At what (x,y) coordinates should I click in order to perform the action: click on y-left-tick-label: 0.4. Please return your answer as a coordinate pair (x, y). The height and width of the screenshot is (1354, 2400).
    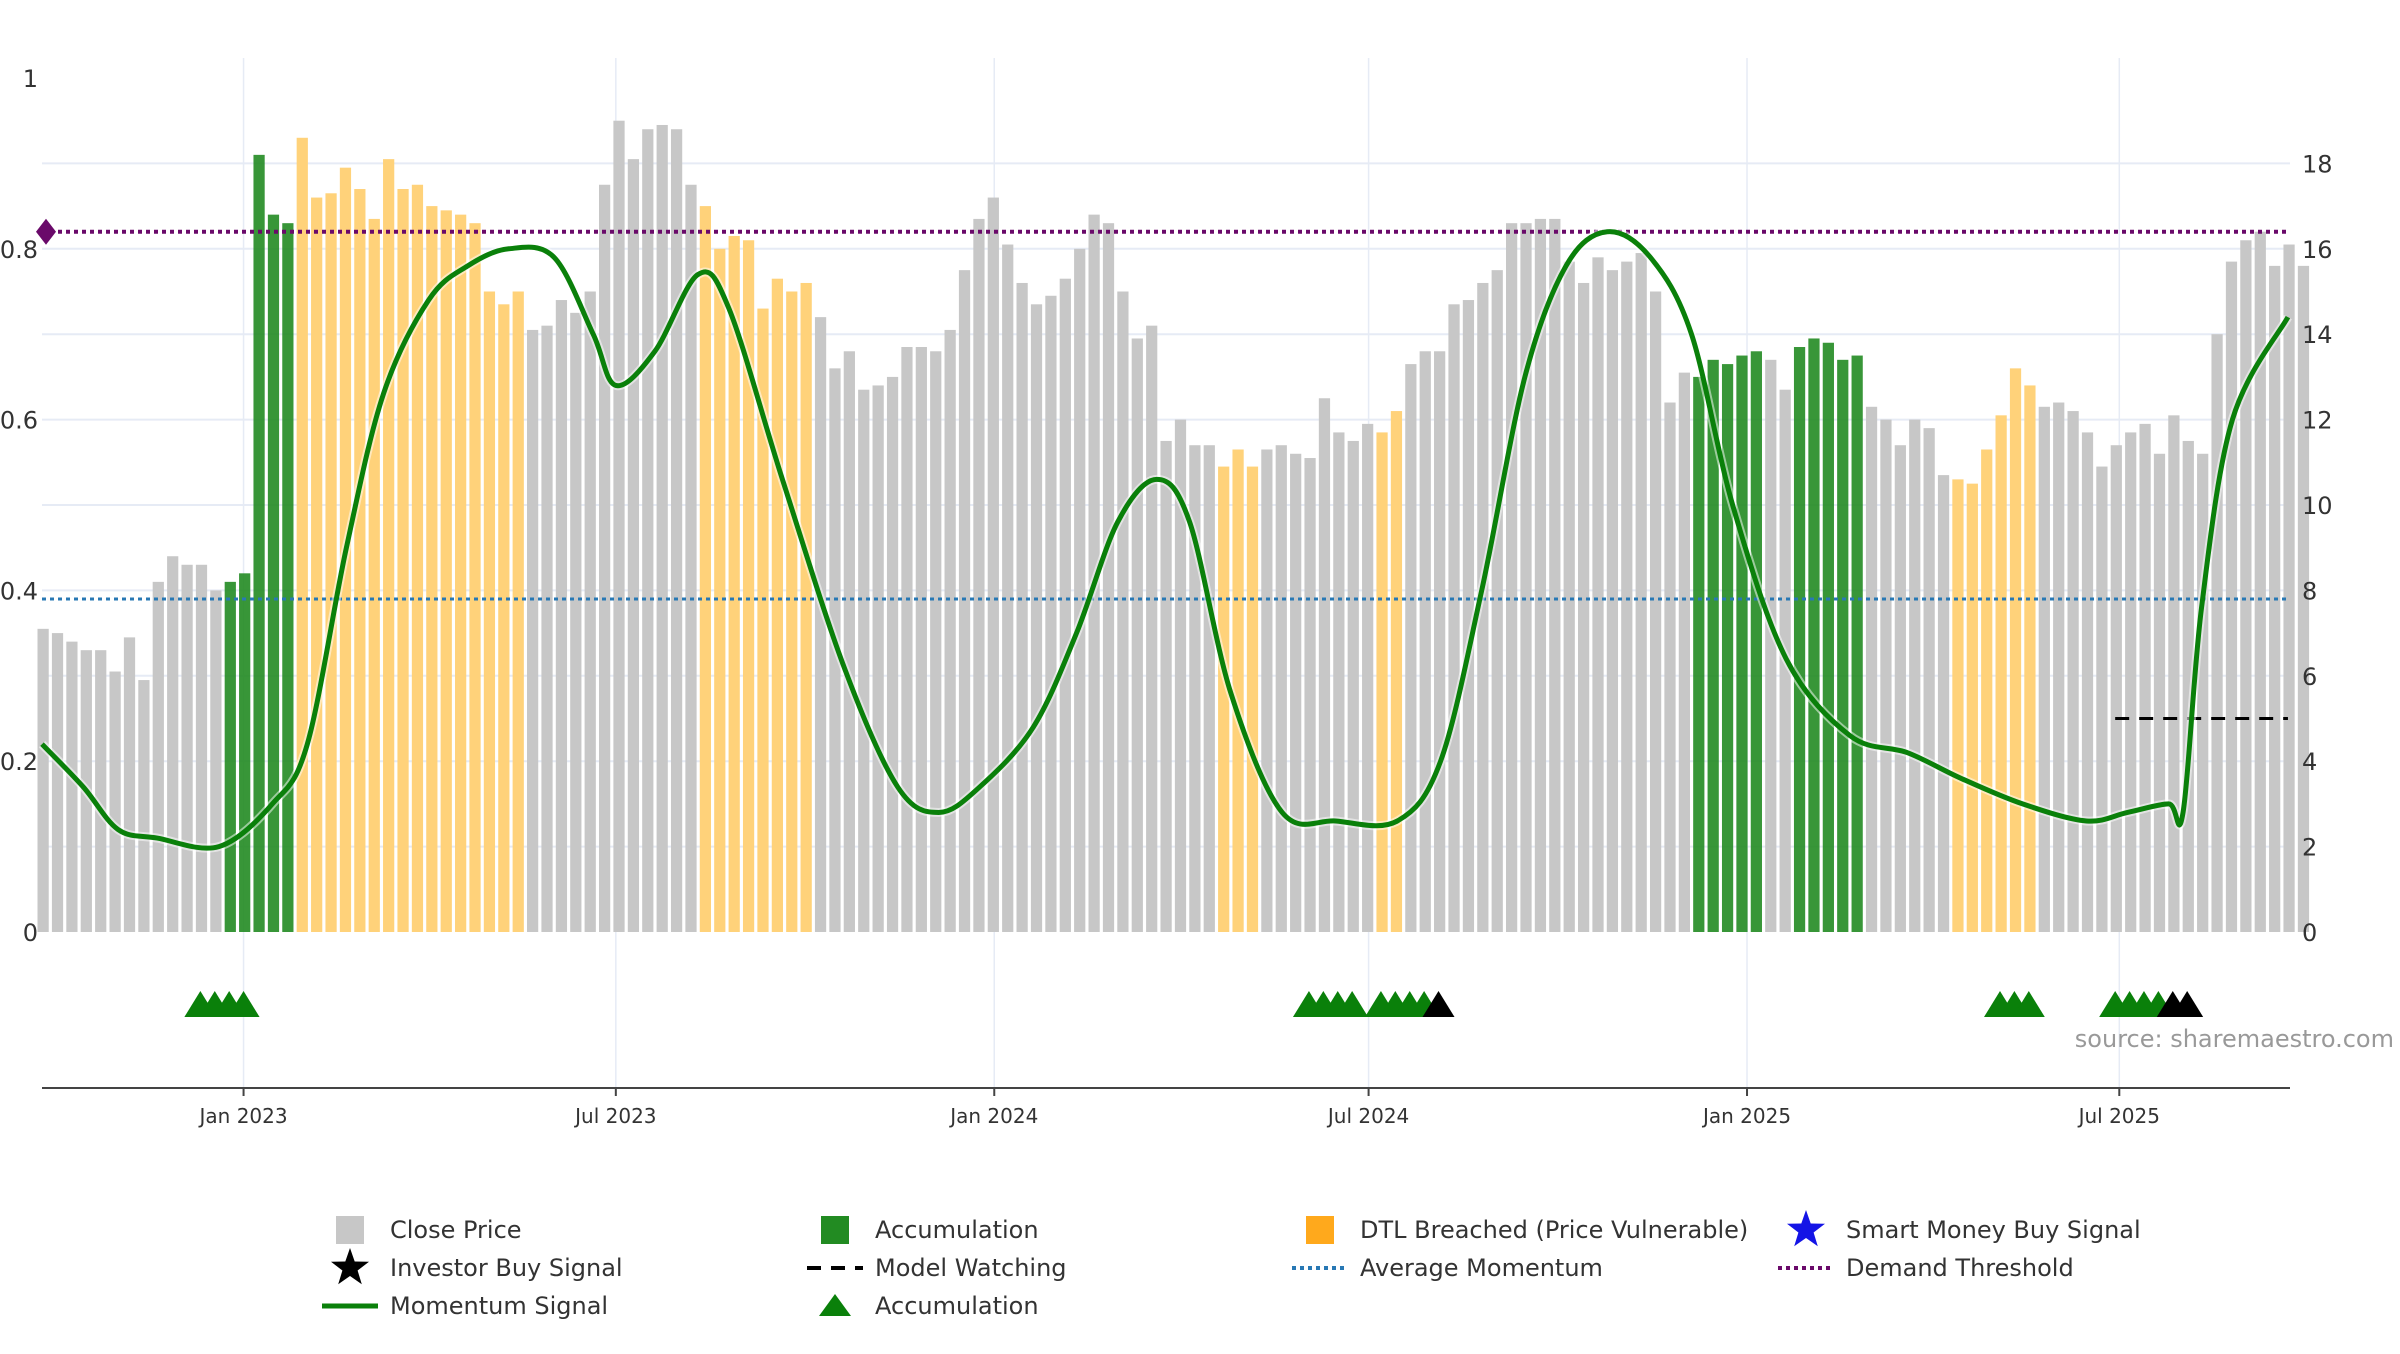
    Looking at the image, I should click on (19, 591).